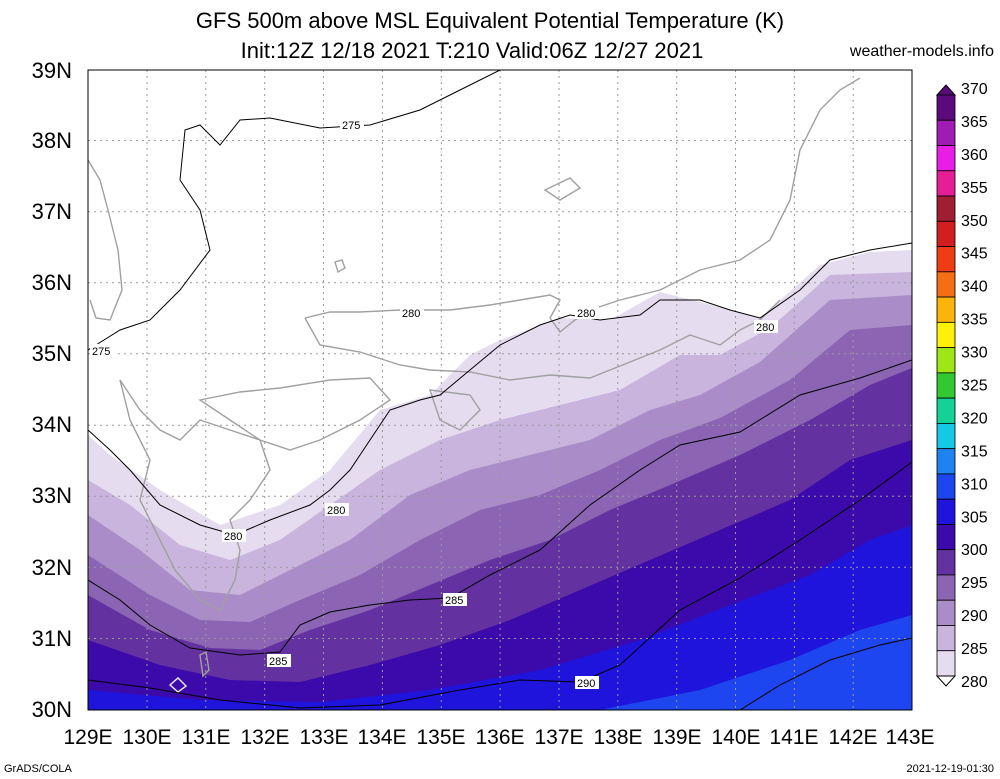 This screenshot has height=779, width=1000. What do you see at coordinates (852, 737) in the screenshot?
I see `lon-label: 142E` at bounding box center [852, 737].